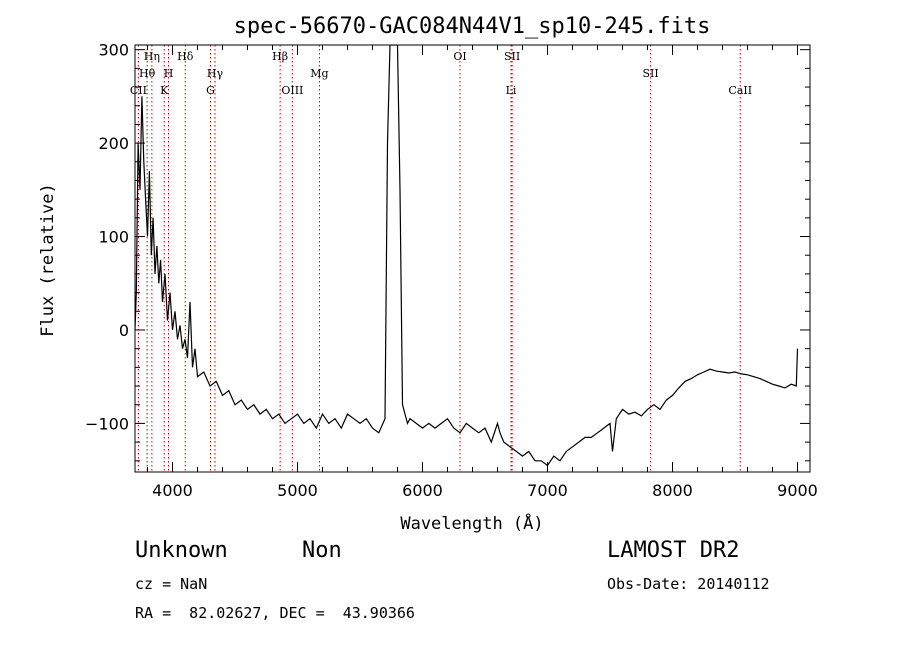  Describe the element at coordinates (651, 73) in the screenshot. I see `line-label-9: SII` at that location.